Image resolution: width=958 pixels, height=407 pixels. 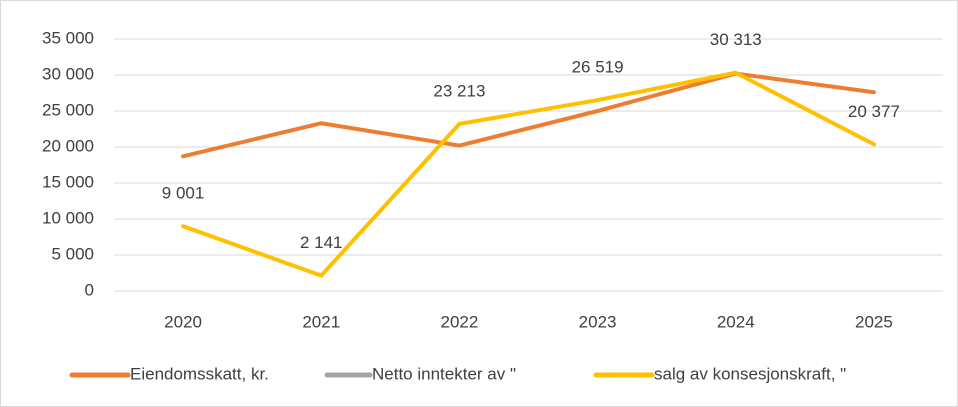 What do you see at coordinates (874, 321) in the screenshot?
I see `x-tick-label: 2025` at bounding box center [874, 321].